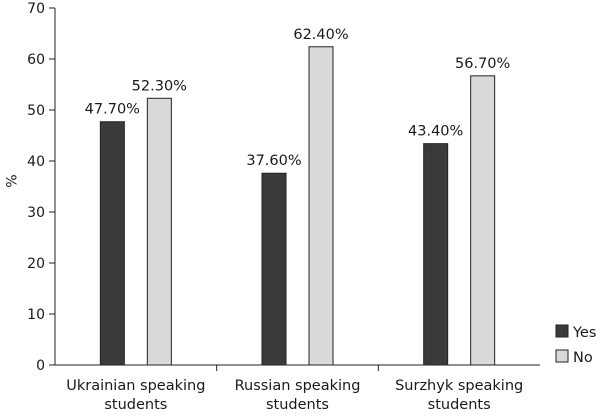 Image resolution: width=600 pixels, height=417 pixels. Describe the element at coordinates (135, 386) in the screenshot. I see `category-label: Ukrainian speaking` at that location.